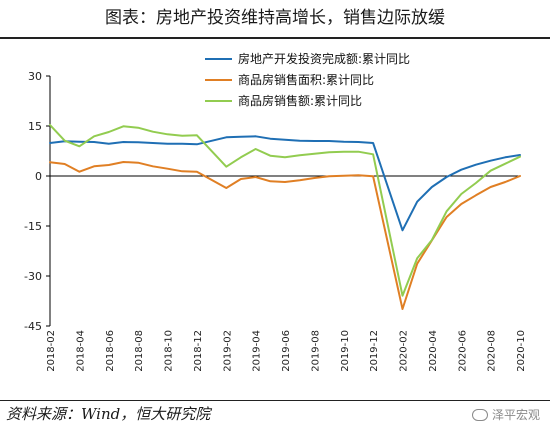 This screenshot has width=550, height=432. I want to click on legend-label: 房地产开发投资完成额:累计同比, so click(324, 58).